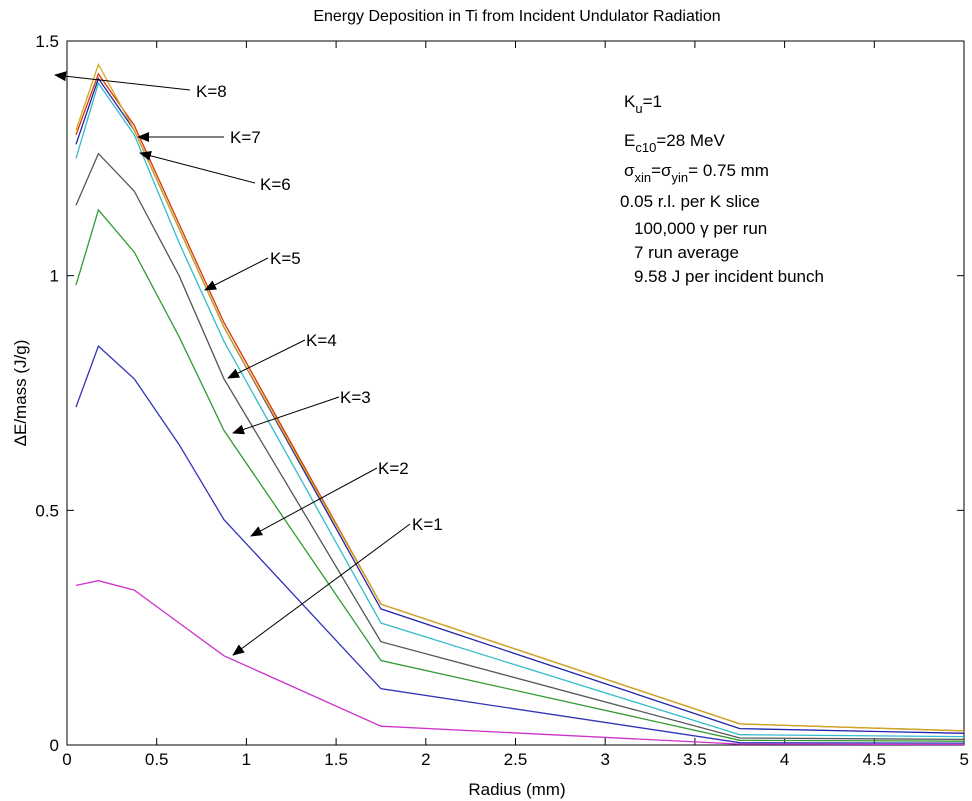 The image size is (972, 801). What do you see at coordinates (211, 91) in the screenshot?
I see `series-label: K=8` at bounding box center [211, 91].